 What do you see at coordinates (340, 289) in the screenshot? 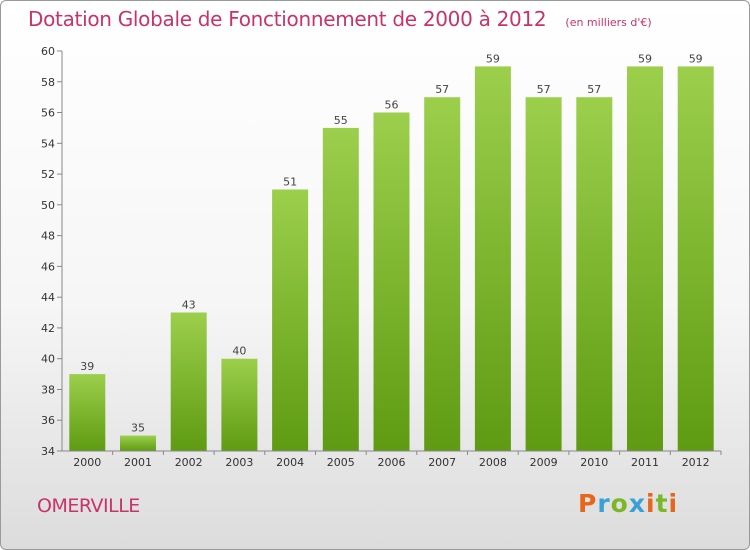
I see `bar-2005` at bounding box center [340, 289].